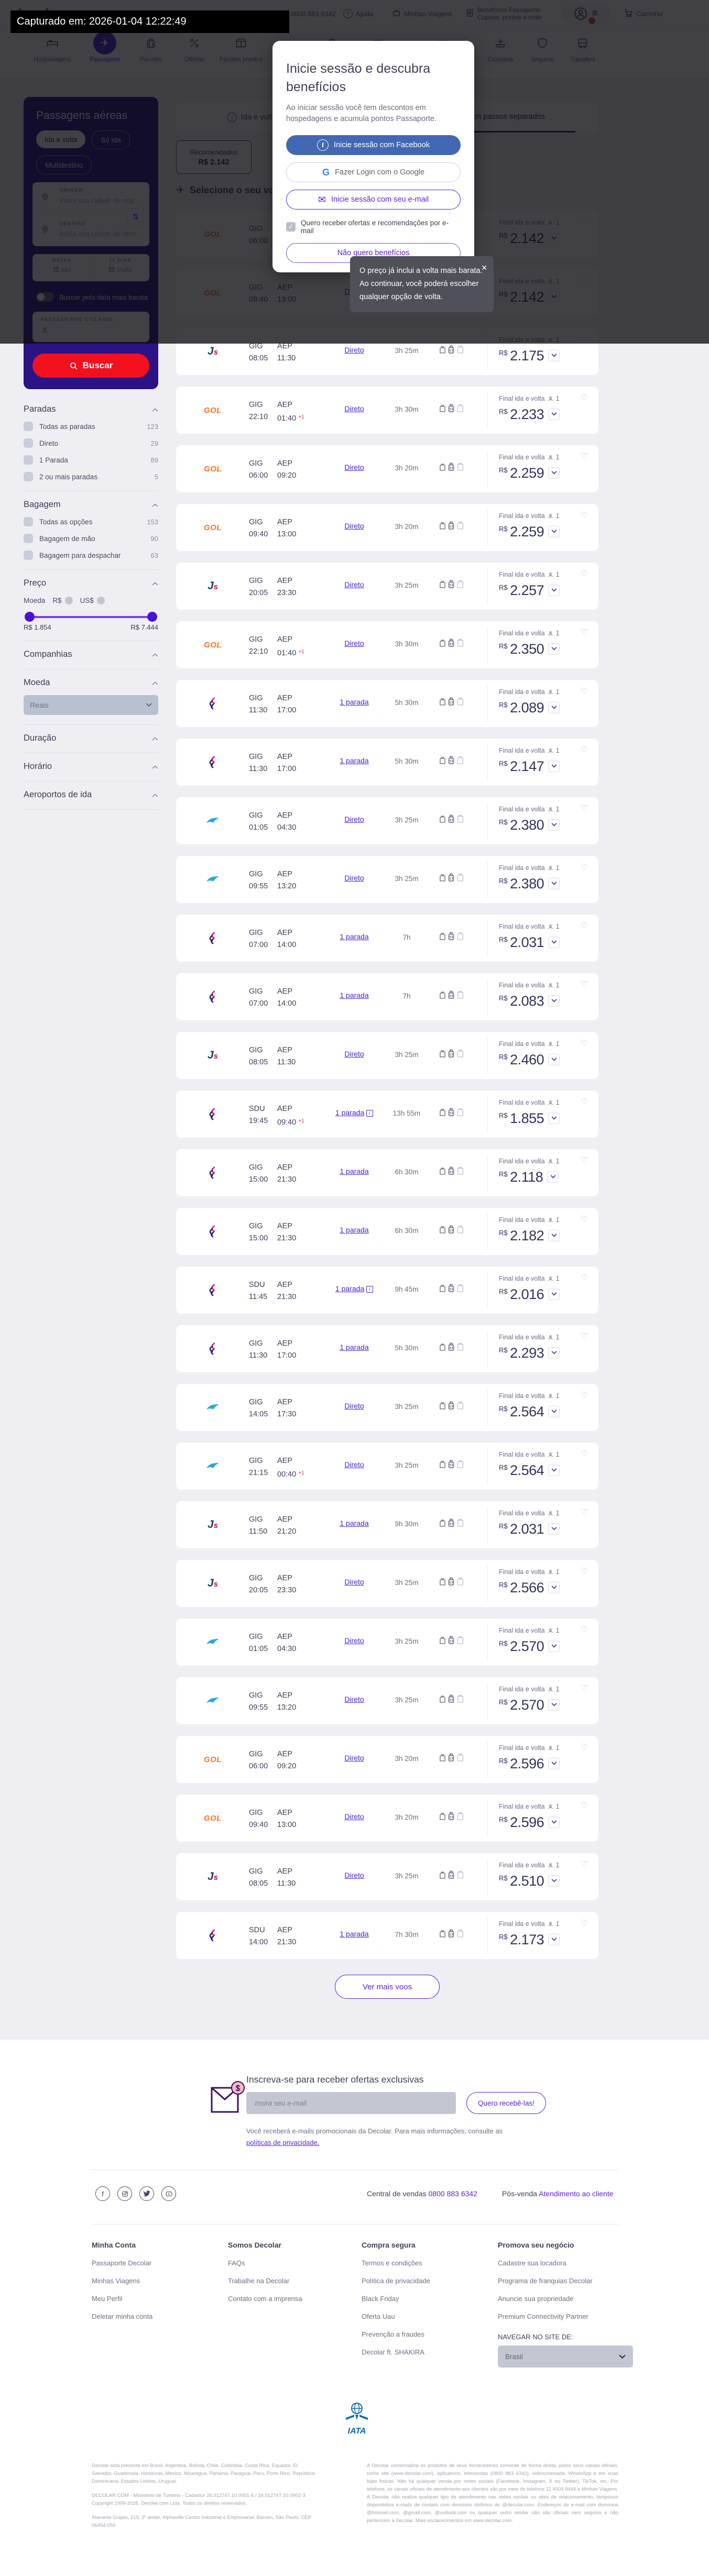 Image resolution: width=709 pixels, height=2576 pixels. Describe the element at coordinates (107, 2299) in the screenshot. I see `footer-link: Meu Perfil` at that location.